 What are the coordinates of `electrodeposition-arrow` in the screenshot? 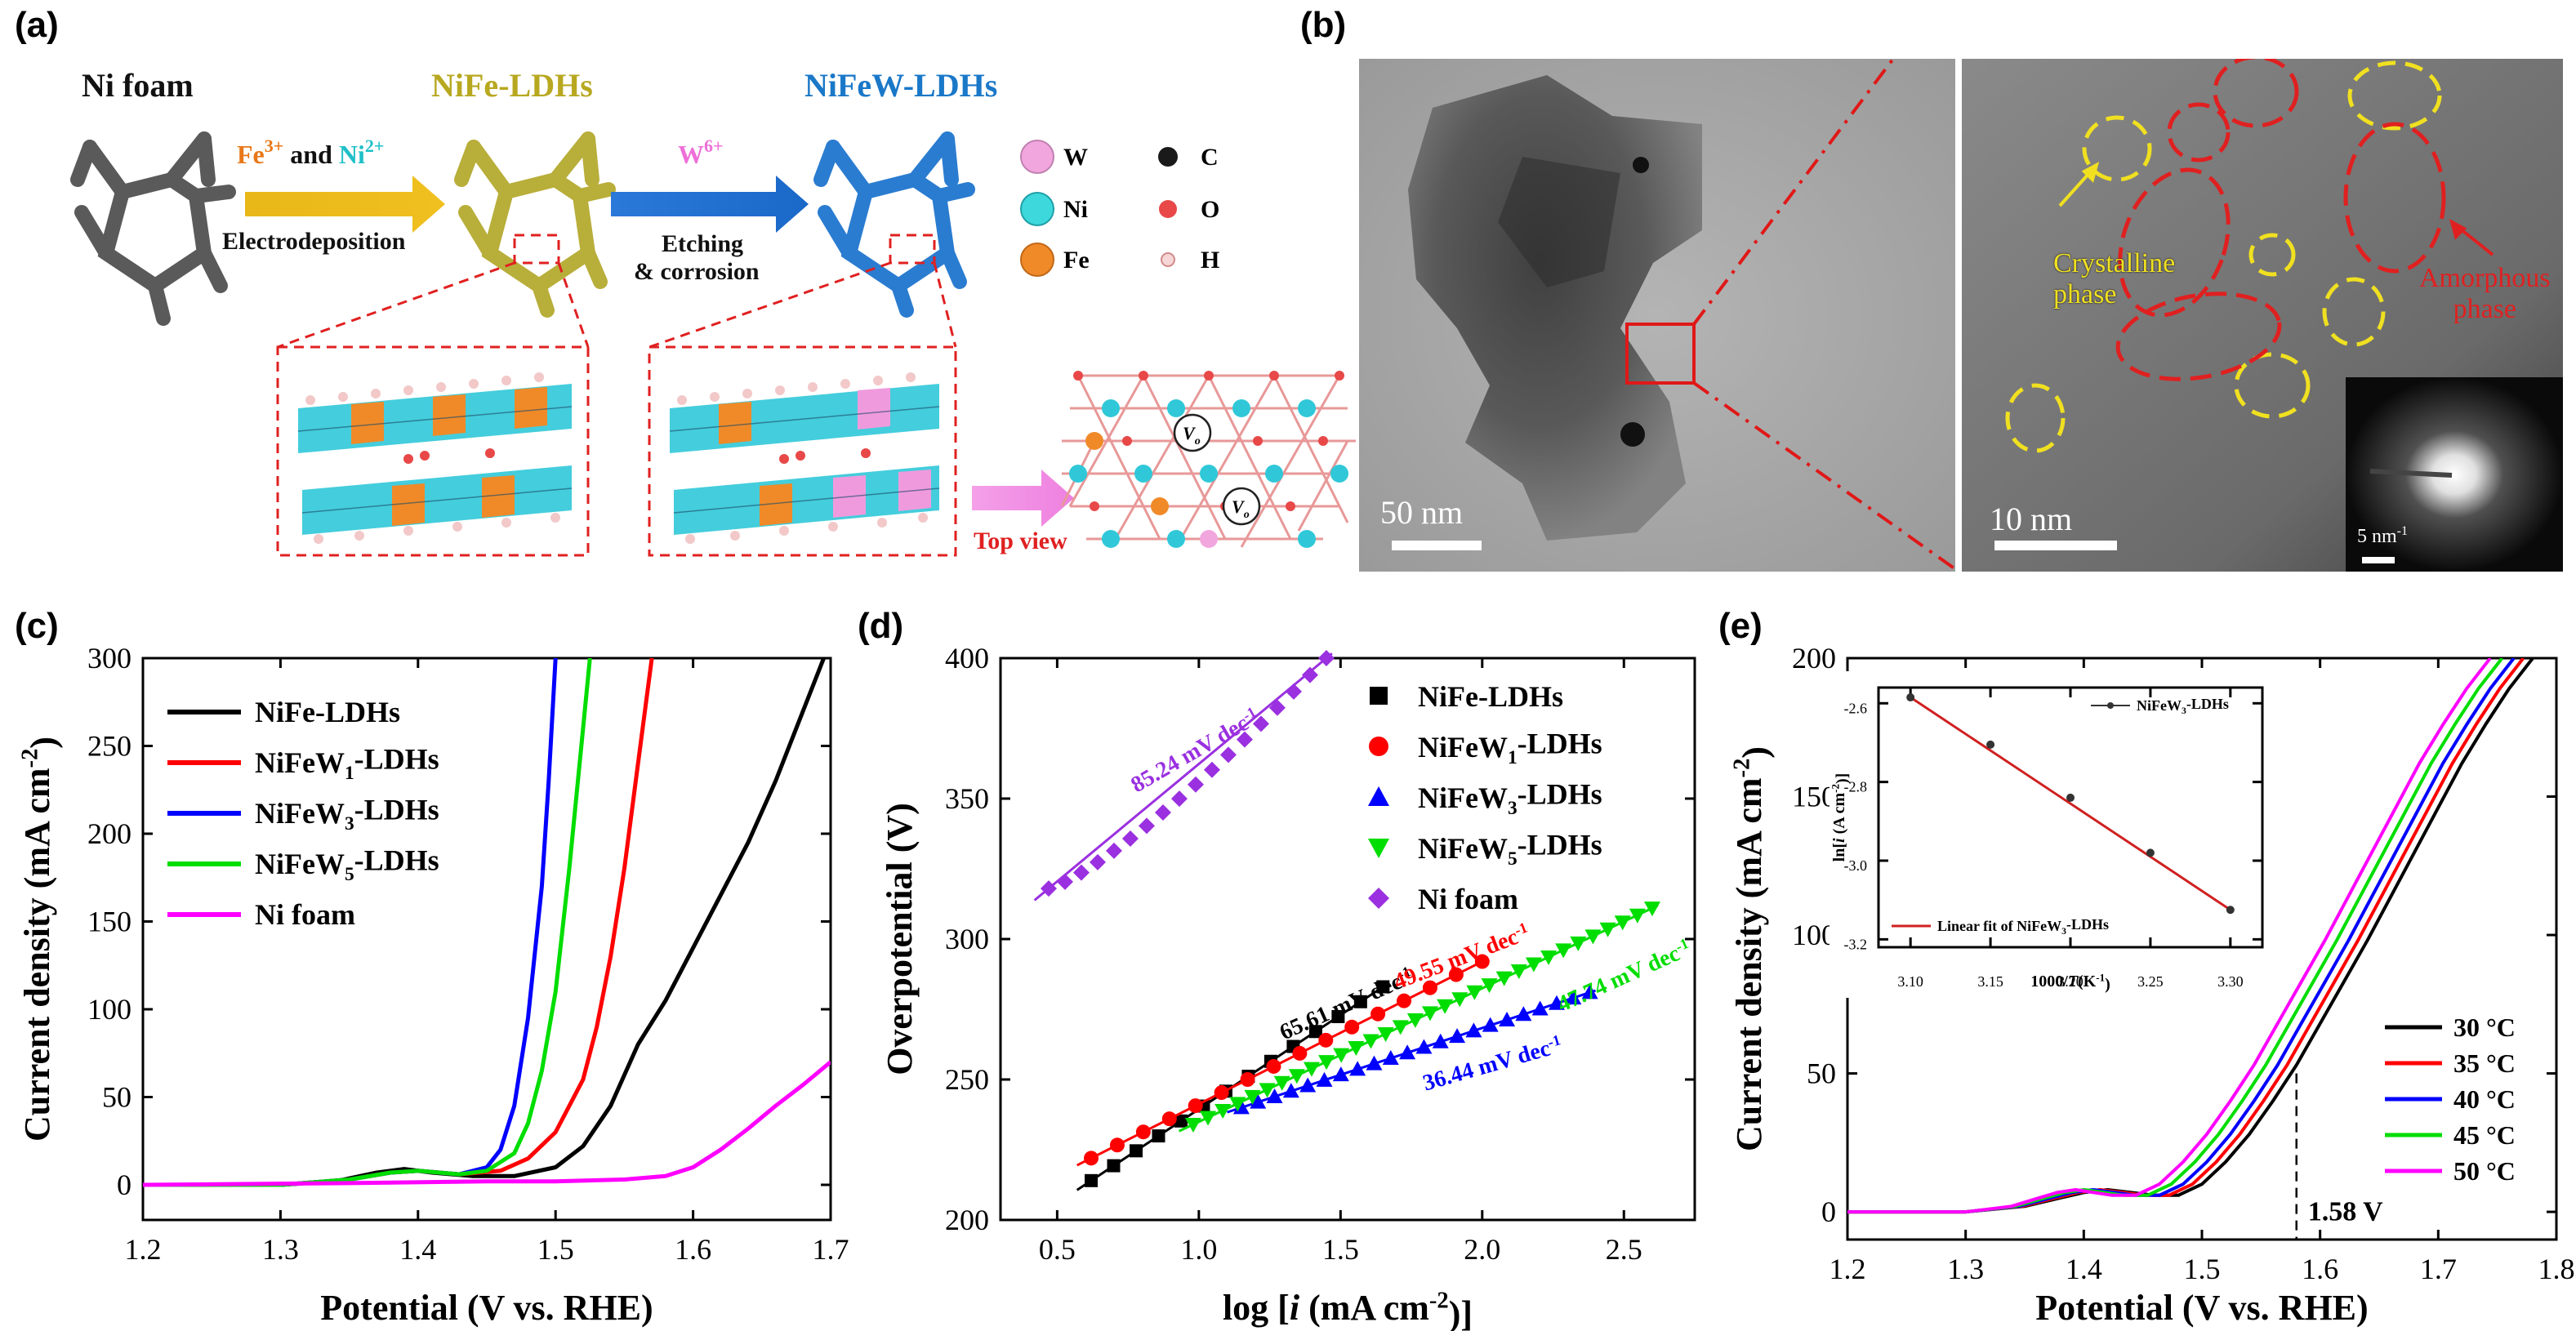 It's located at (345, 204).